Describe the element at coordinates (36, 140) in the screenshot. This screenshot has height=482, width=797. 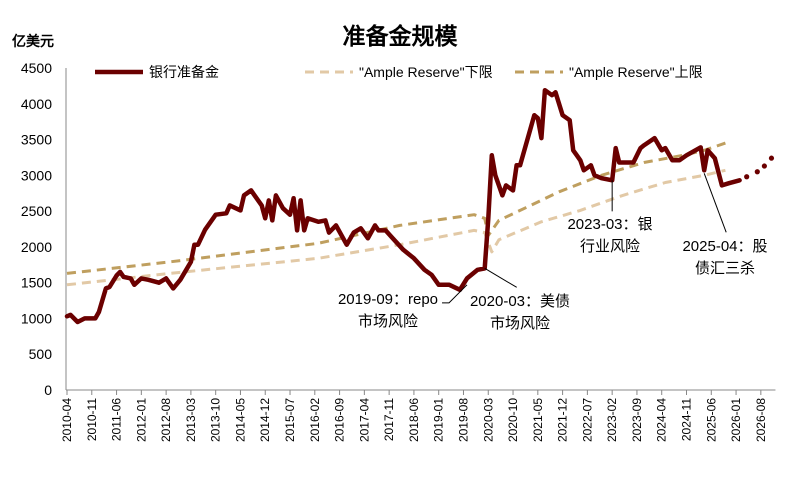
I see `y-tick-label: 3500` at that location.